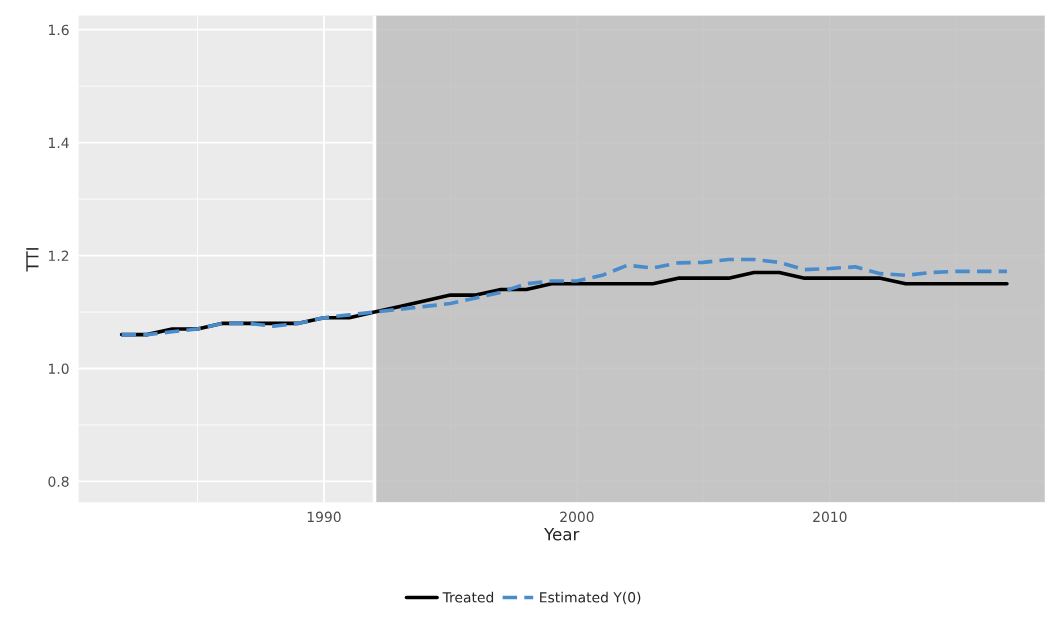  What do you see at coordinates (59, 30) in the screenshot?
I see `y-tick-label: 1.6` at bounding box center [59, 30].